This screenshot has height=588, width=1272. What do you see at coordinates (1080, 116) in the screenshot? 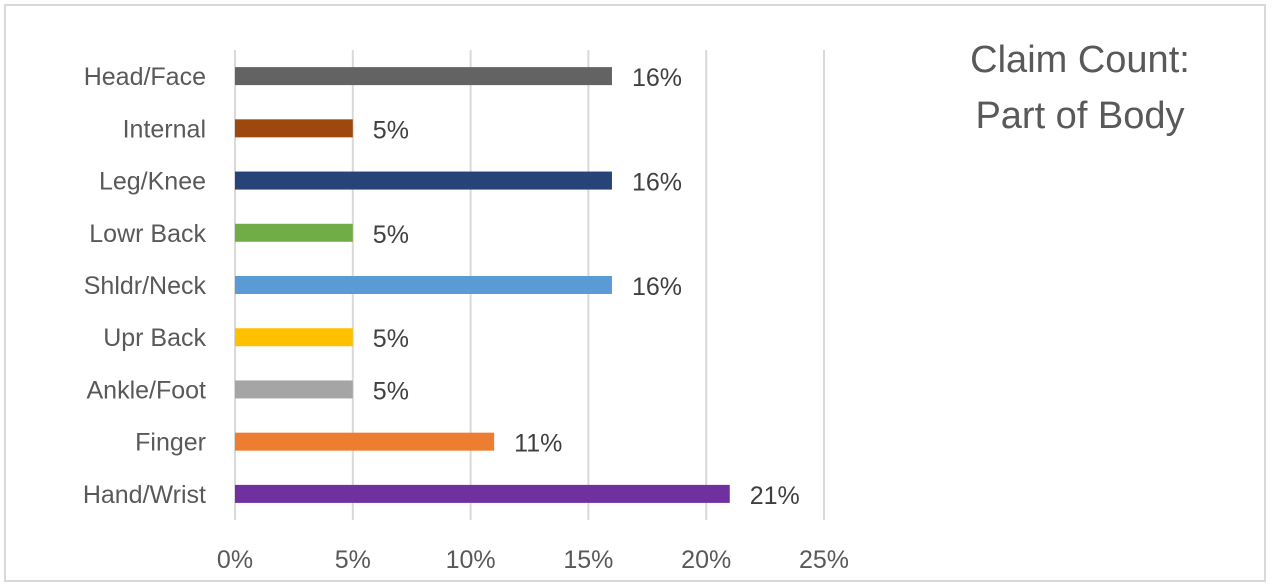
I see `chart-title-line-2: Part of Body` at bounding box center [1080, 116].